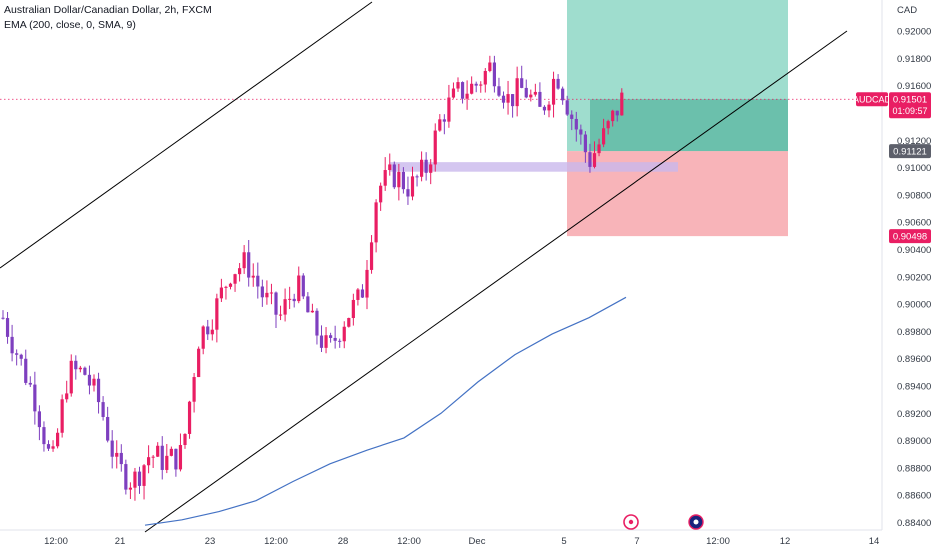 This screenshot has height=550, width=932. What do you see at coordinates (120, 541) in the screenshot?
I see `x-tick-label: 21` at bounding box center [120, 541].